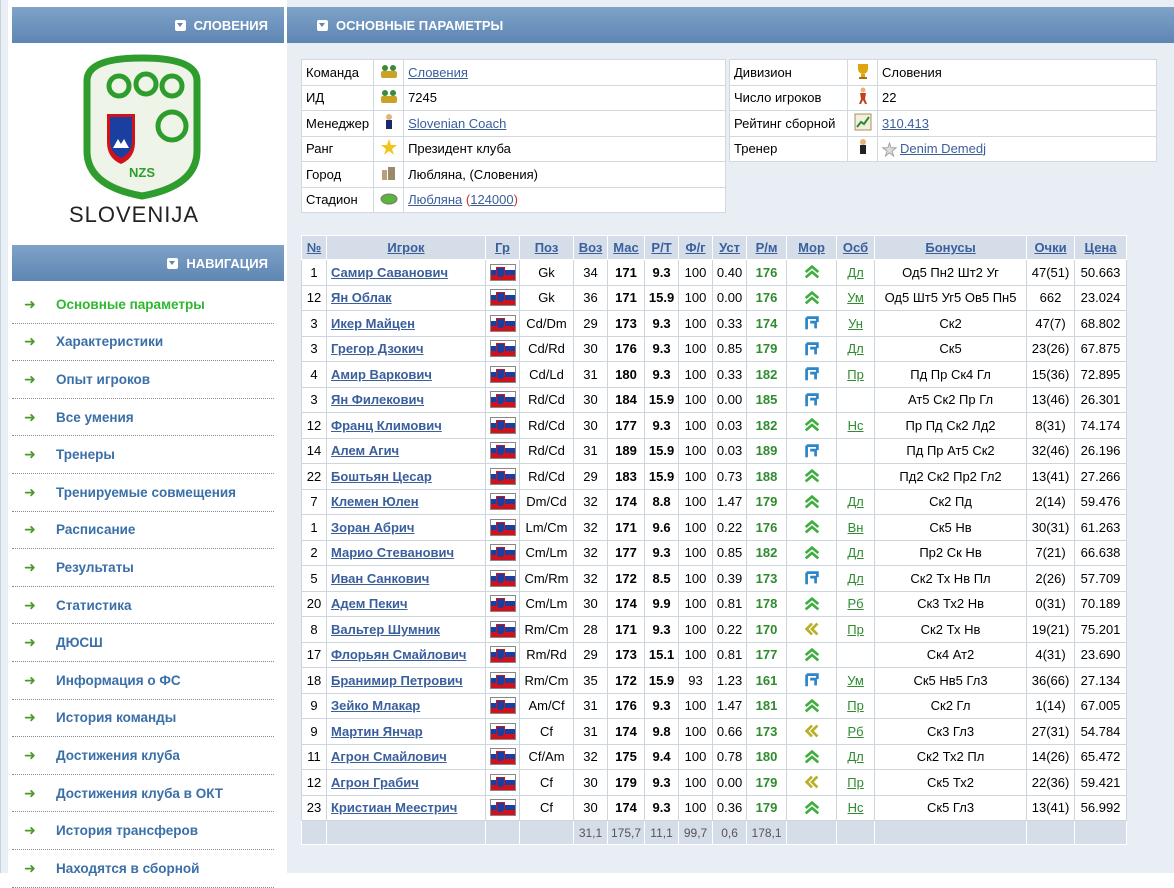 This screenshot has width=1174, height=888. Describe the element at coordinates (406, 782) in the screenshot. I see `player-name-link: Агрон Грабич` at that location.